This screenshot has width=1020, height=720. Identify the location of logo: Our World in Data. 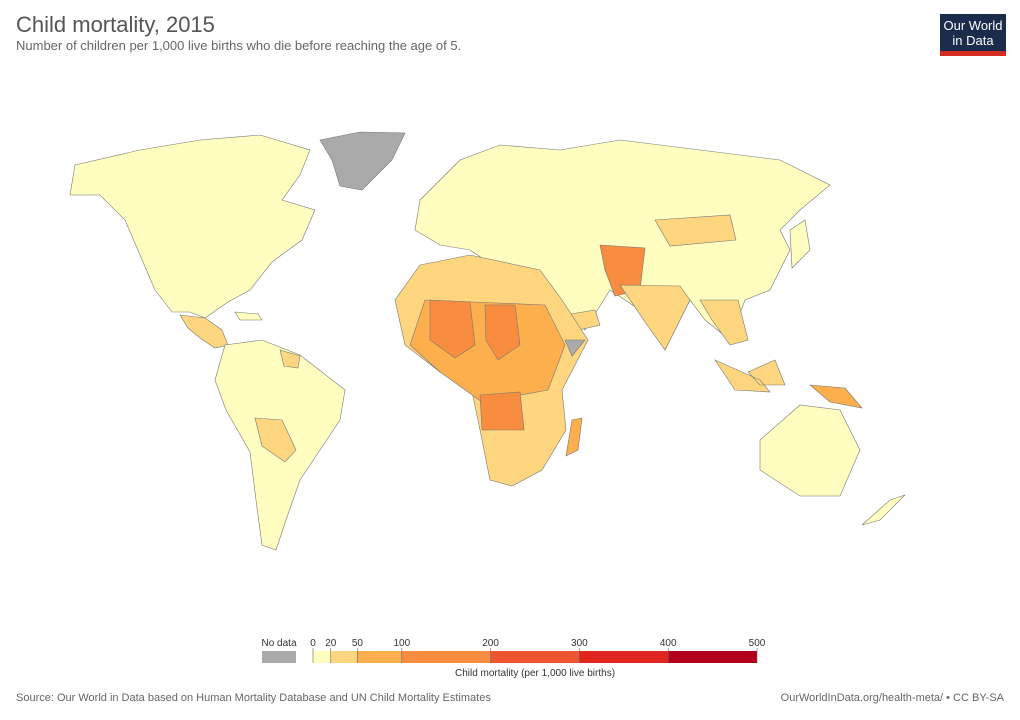
(973, 35).